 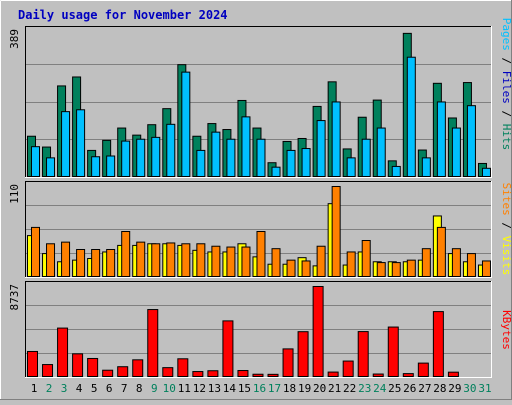 What do you see at coordinates (154, 388) in the screenshot?
I see `x-tick-label: 9` at bounding box center [154, 388].